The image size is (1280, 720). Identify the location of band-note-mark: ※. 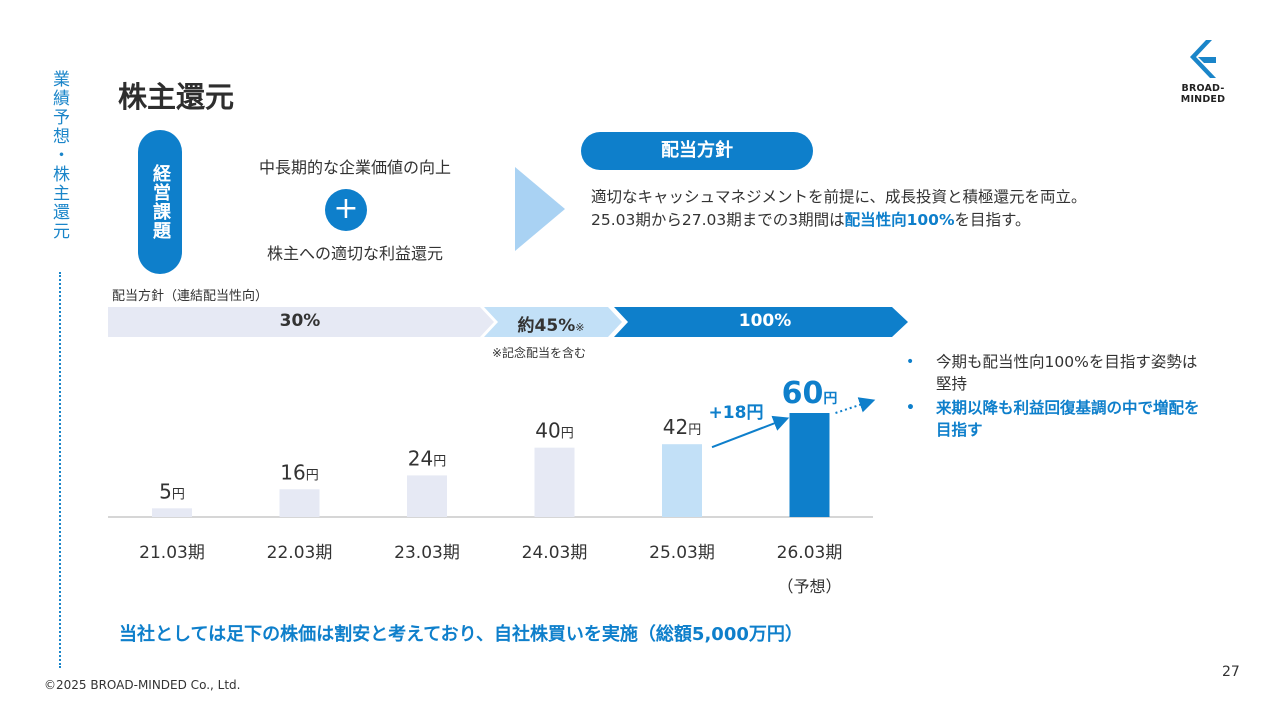
(580, 327).